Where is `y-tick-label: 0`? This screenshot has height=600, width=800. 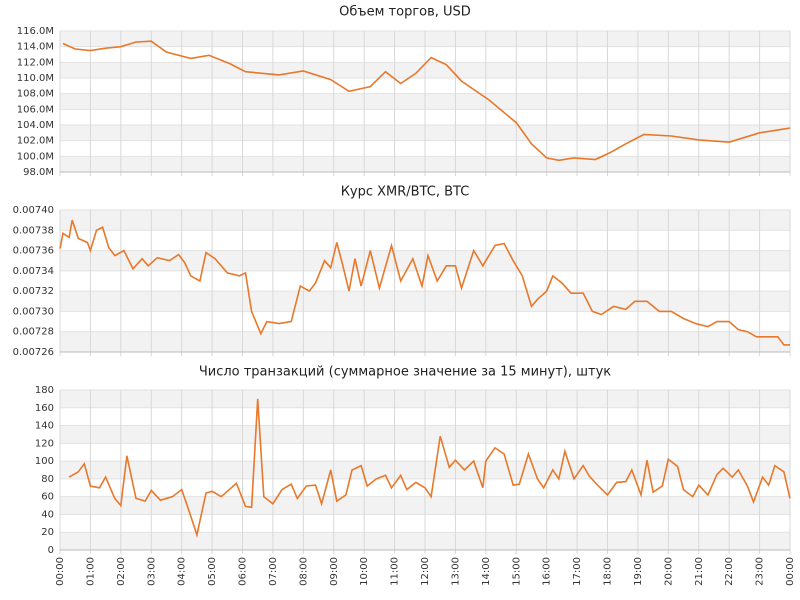 y-tick-label: 0 is located at coordinates (51, 550).